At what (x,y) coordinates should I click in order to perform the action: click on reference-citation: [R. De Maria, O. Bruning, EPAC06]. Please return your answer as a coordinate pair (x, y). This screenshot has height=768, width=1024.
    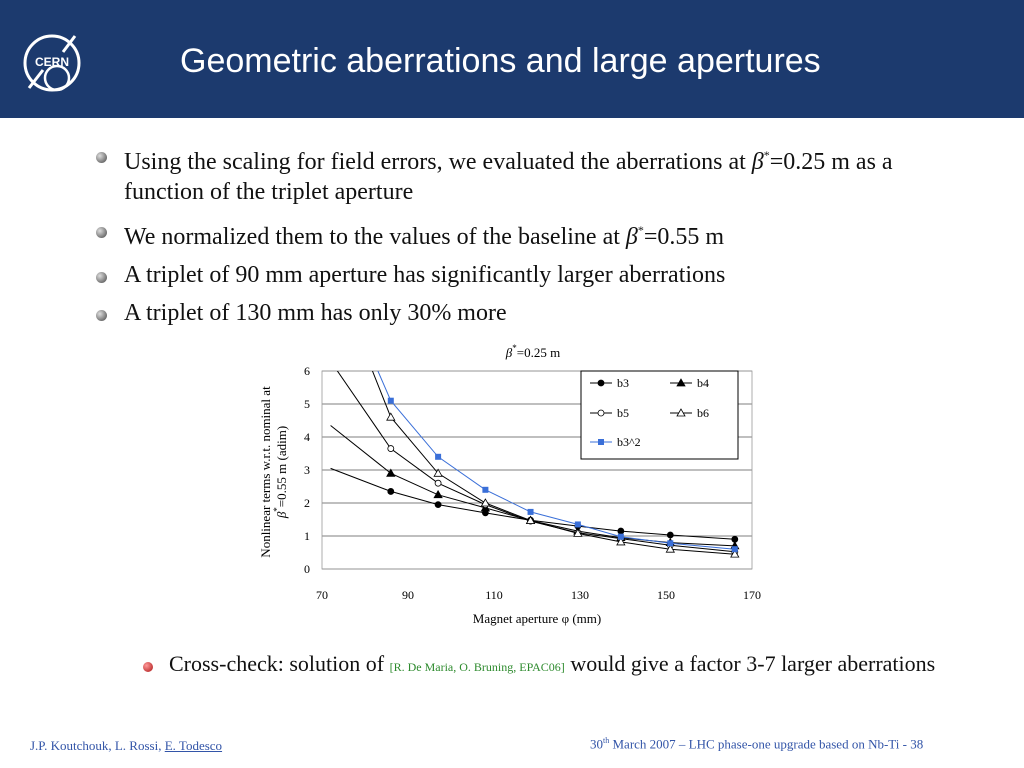
    Looking at the image, I should click on (477, 667).